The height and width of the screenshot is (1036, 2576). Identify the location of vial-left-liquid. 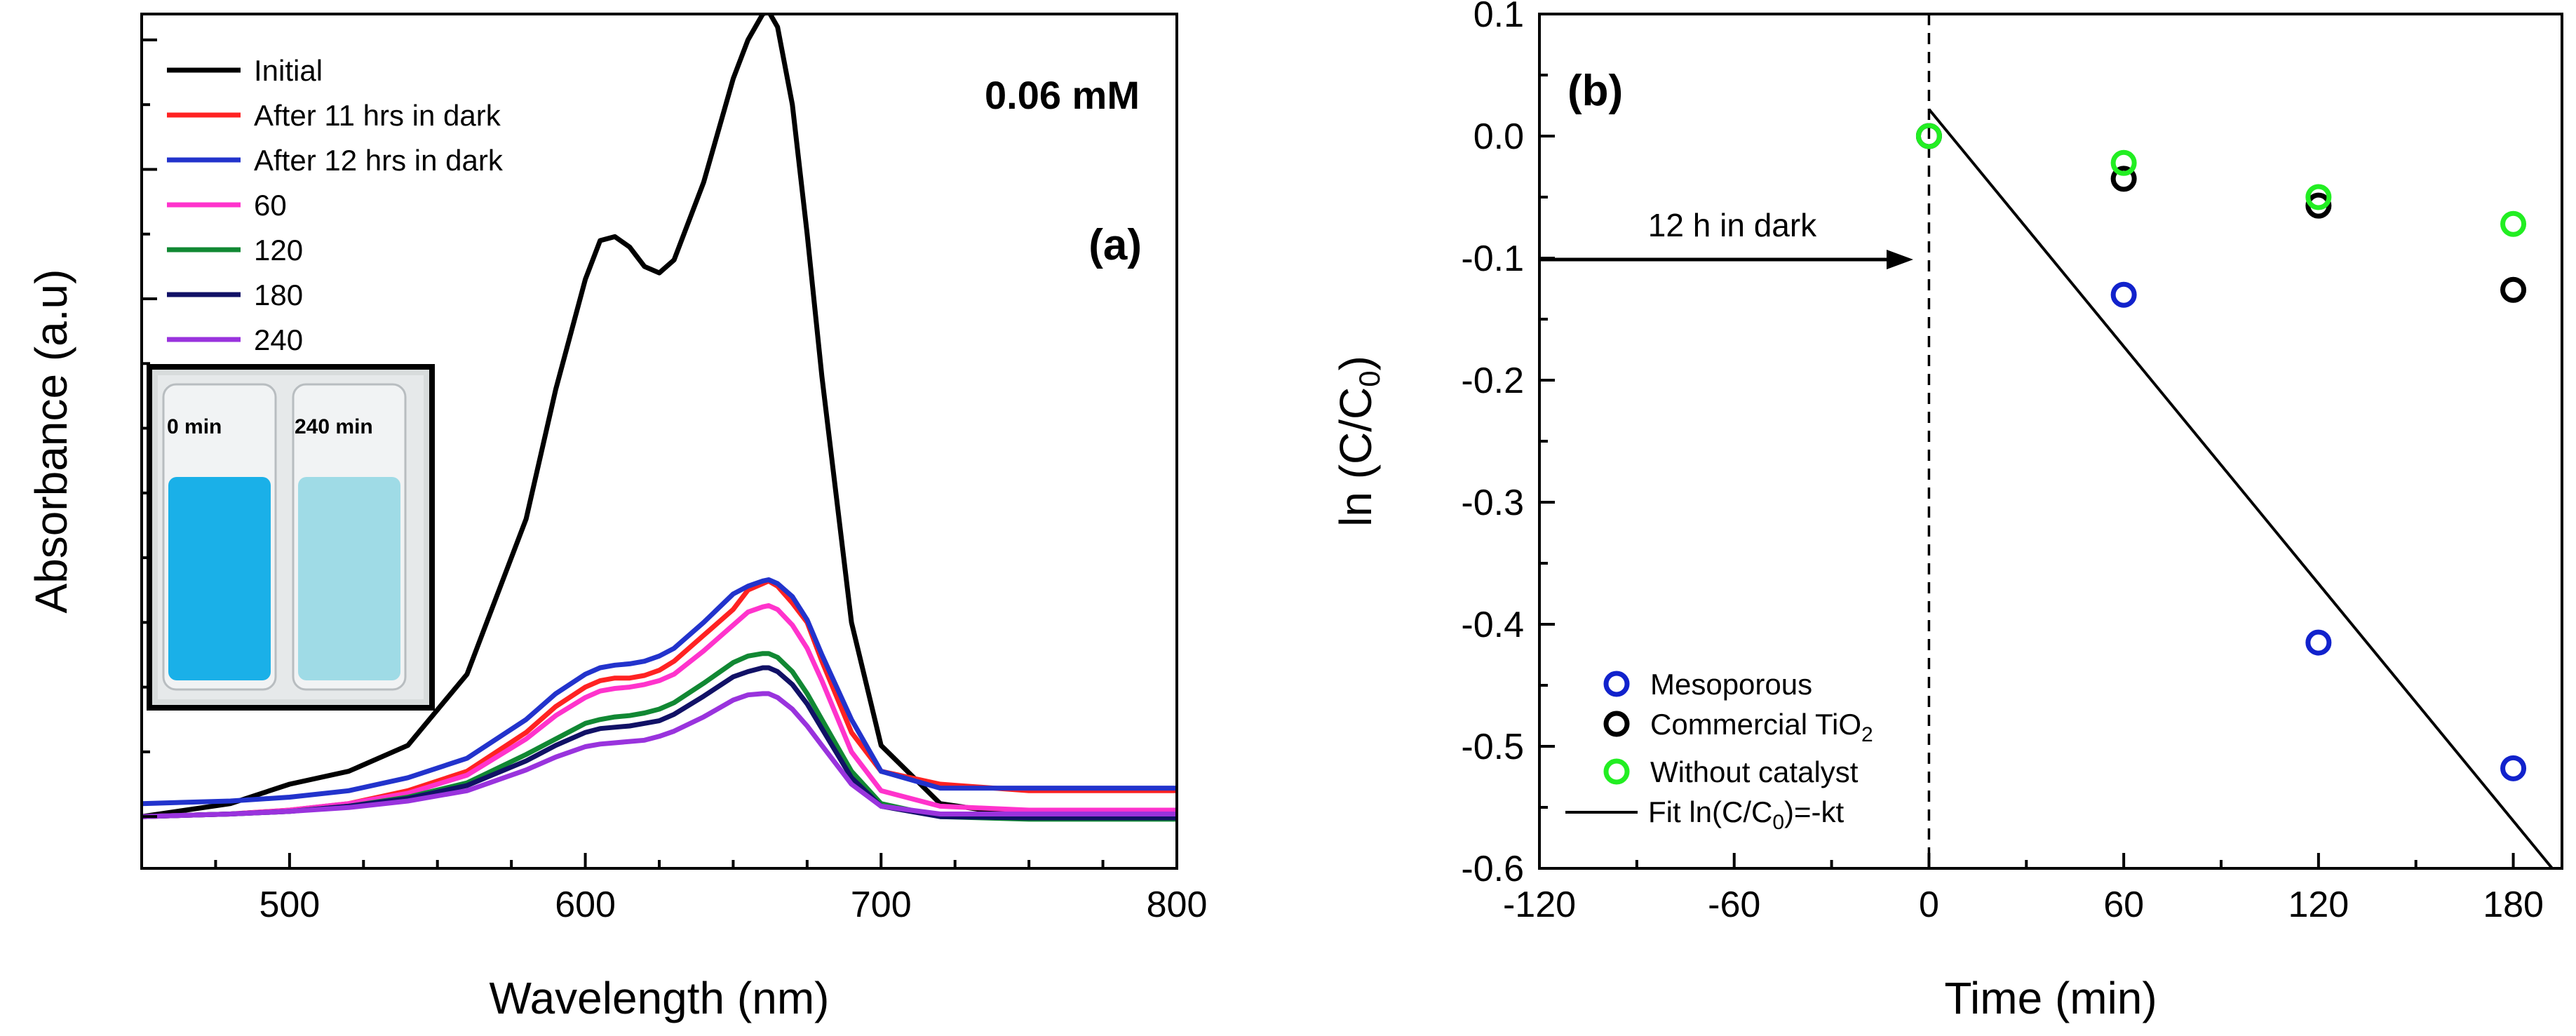
(219, 578).